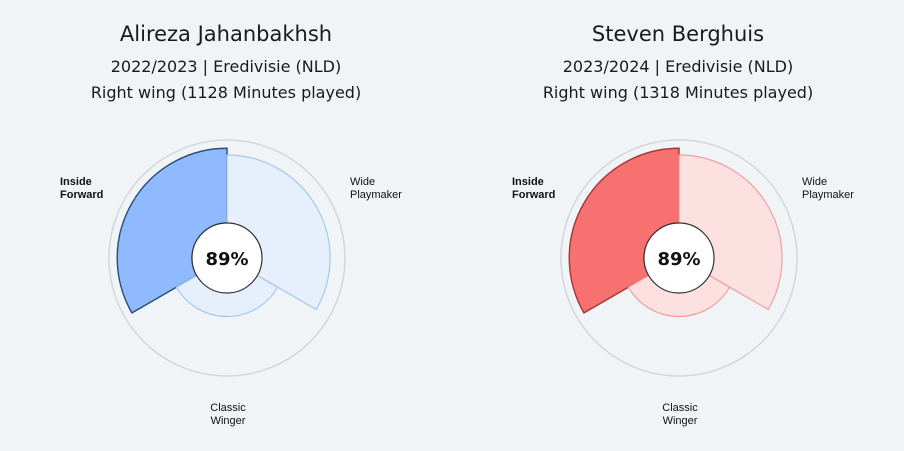 The image size is (904, 451). What do you see at coordinates (226, 34) in the screenshot?
I see `player-name: Alireza Jahanbakhsh` at bounding box center [226, 34].